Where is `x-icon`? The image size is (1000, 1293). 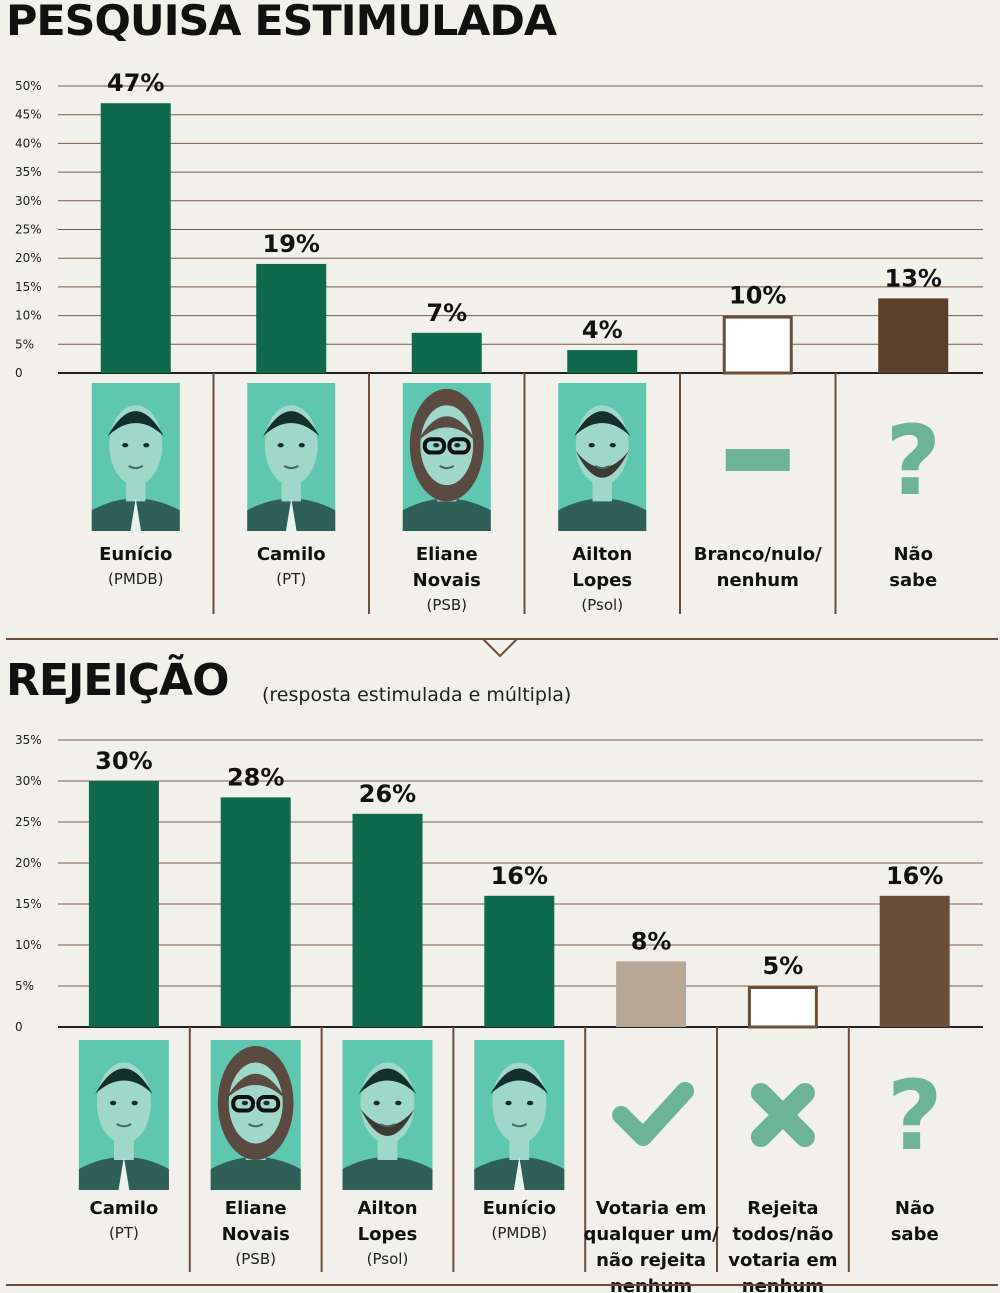 x-icon is located at coordinates (782, 1115).